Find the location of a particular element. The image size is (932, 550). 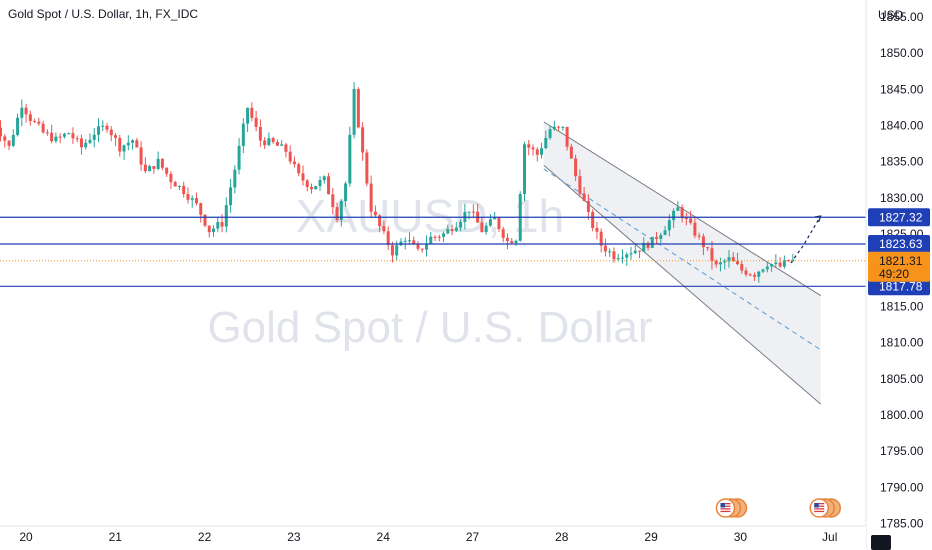

x-tick-label: Jul is located at coordinates (829, 537).